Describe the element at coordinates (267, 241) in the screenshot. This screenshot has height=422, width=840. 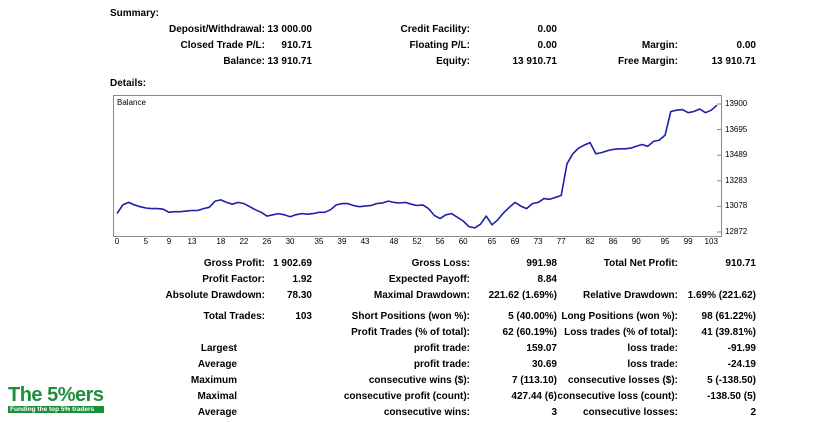
I see `x-tick-label: 26` at that location.